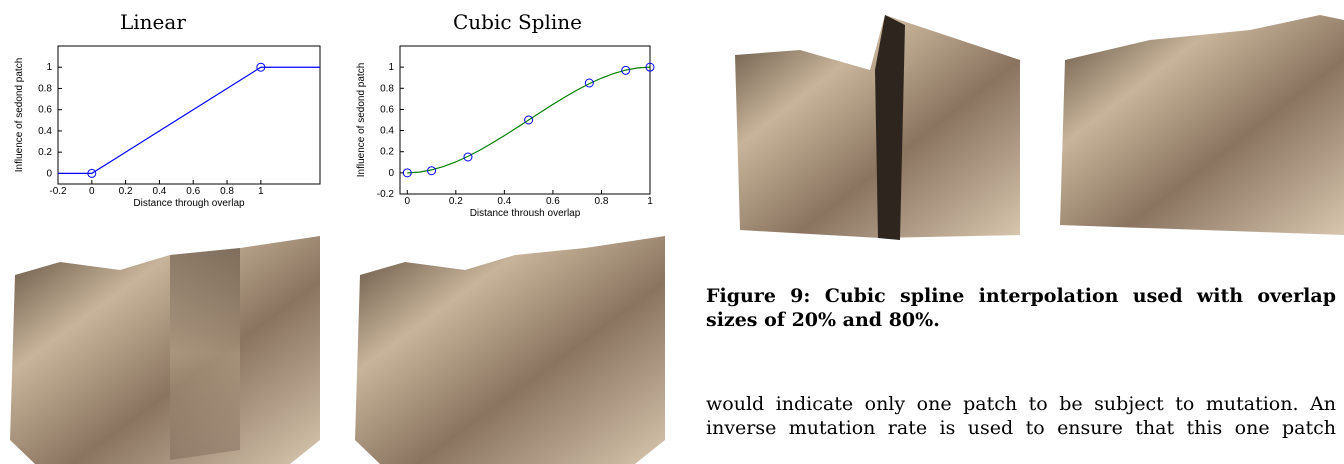  What do you see at coordinates (205, 354) in the screenshot?
I see `terrain-shade` at bounding box center [205, 354].